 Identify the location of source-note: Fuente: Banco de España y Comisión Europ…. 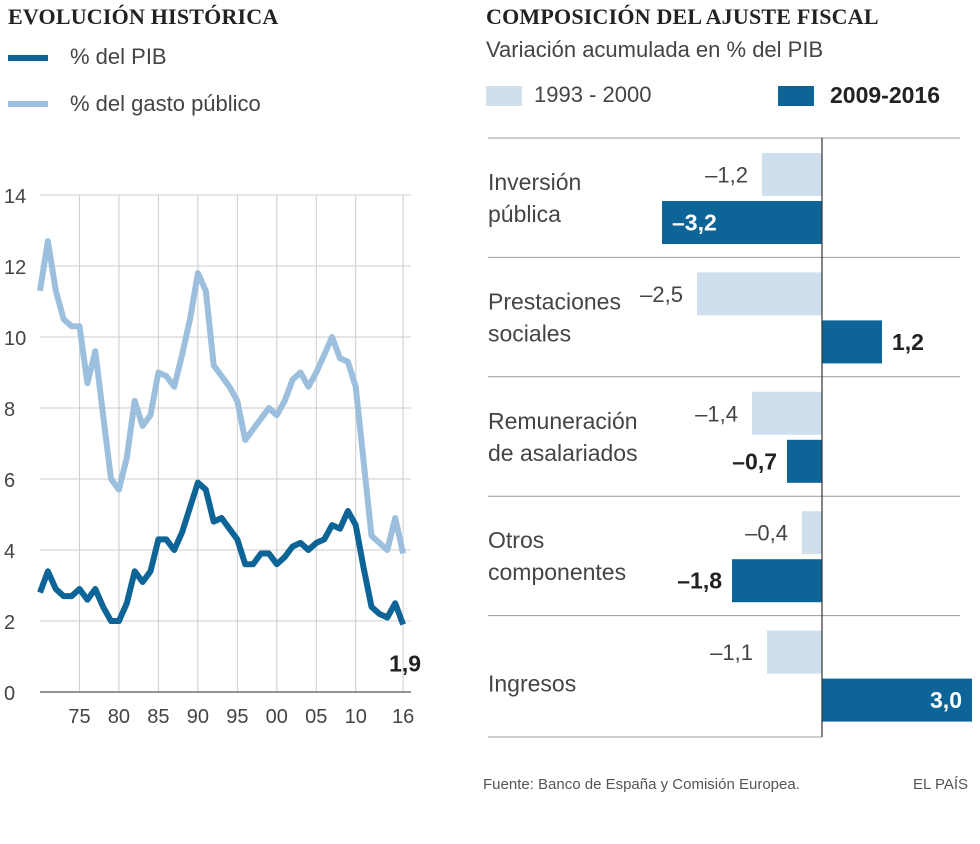
(641, 784).